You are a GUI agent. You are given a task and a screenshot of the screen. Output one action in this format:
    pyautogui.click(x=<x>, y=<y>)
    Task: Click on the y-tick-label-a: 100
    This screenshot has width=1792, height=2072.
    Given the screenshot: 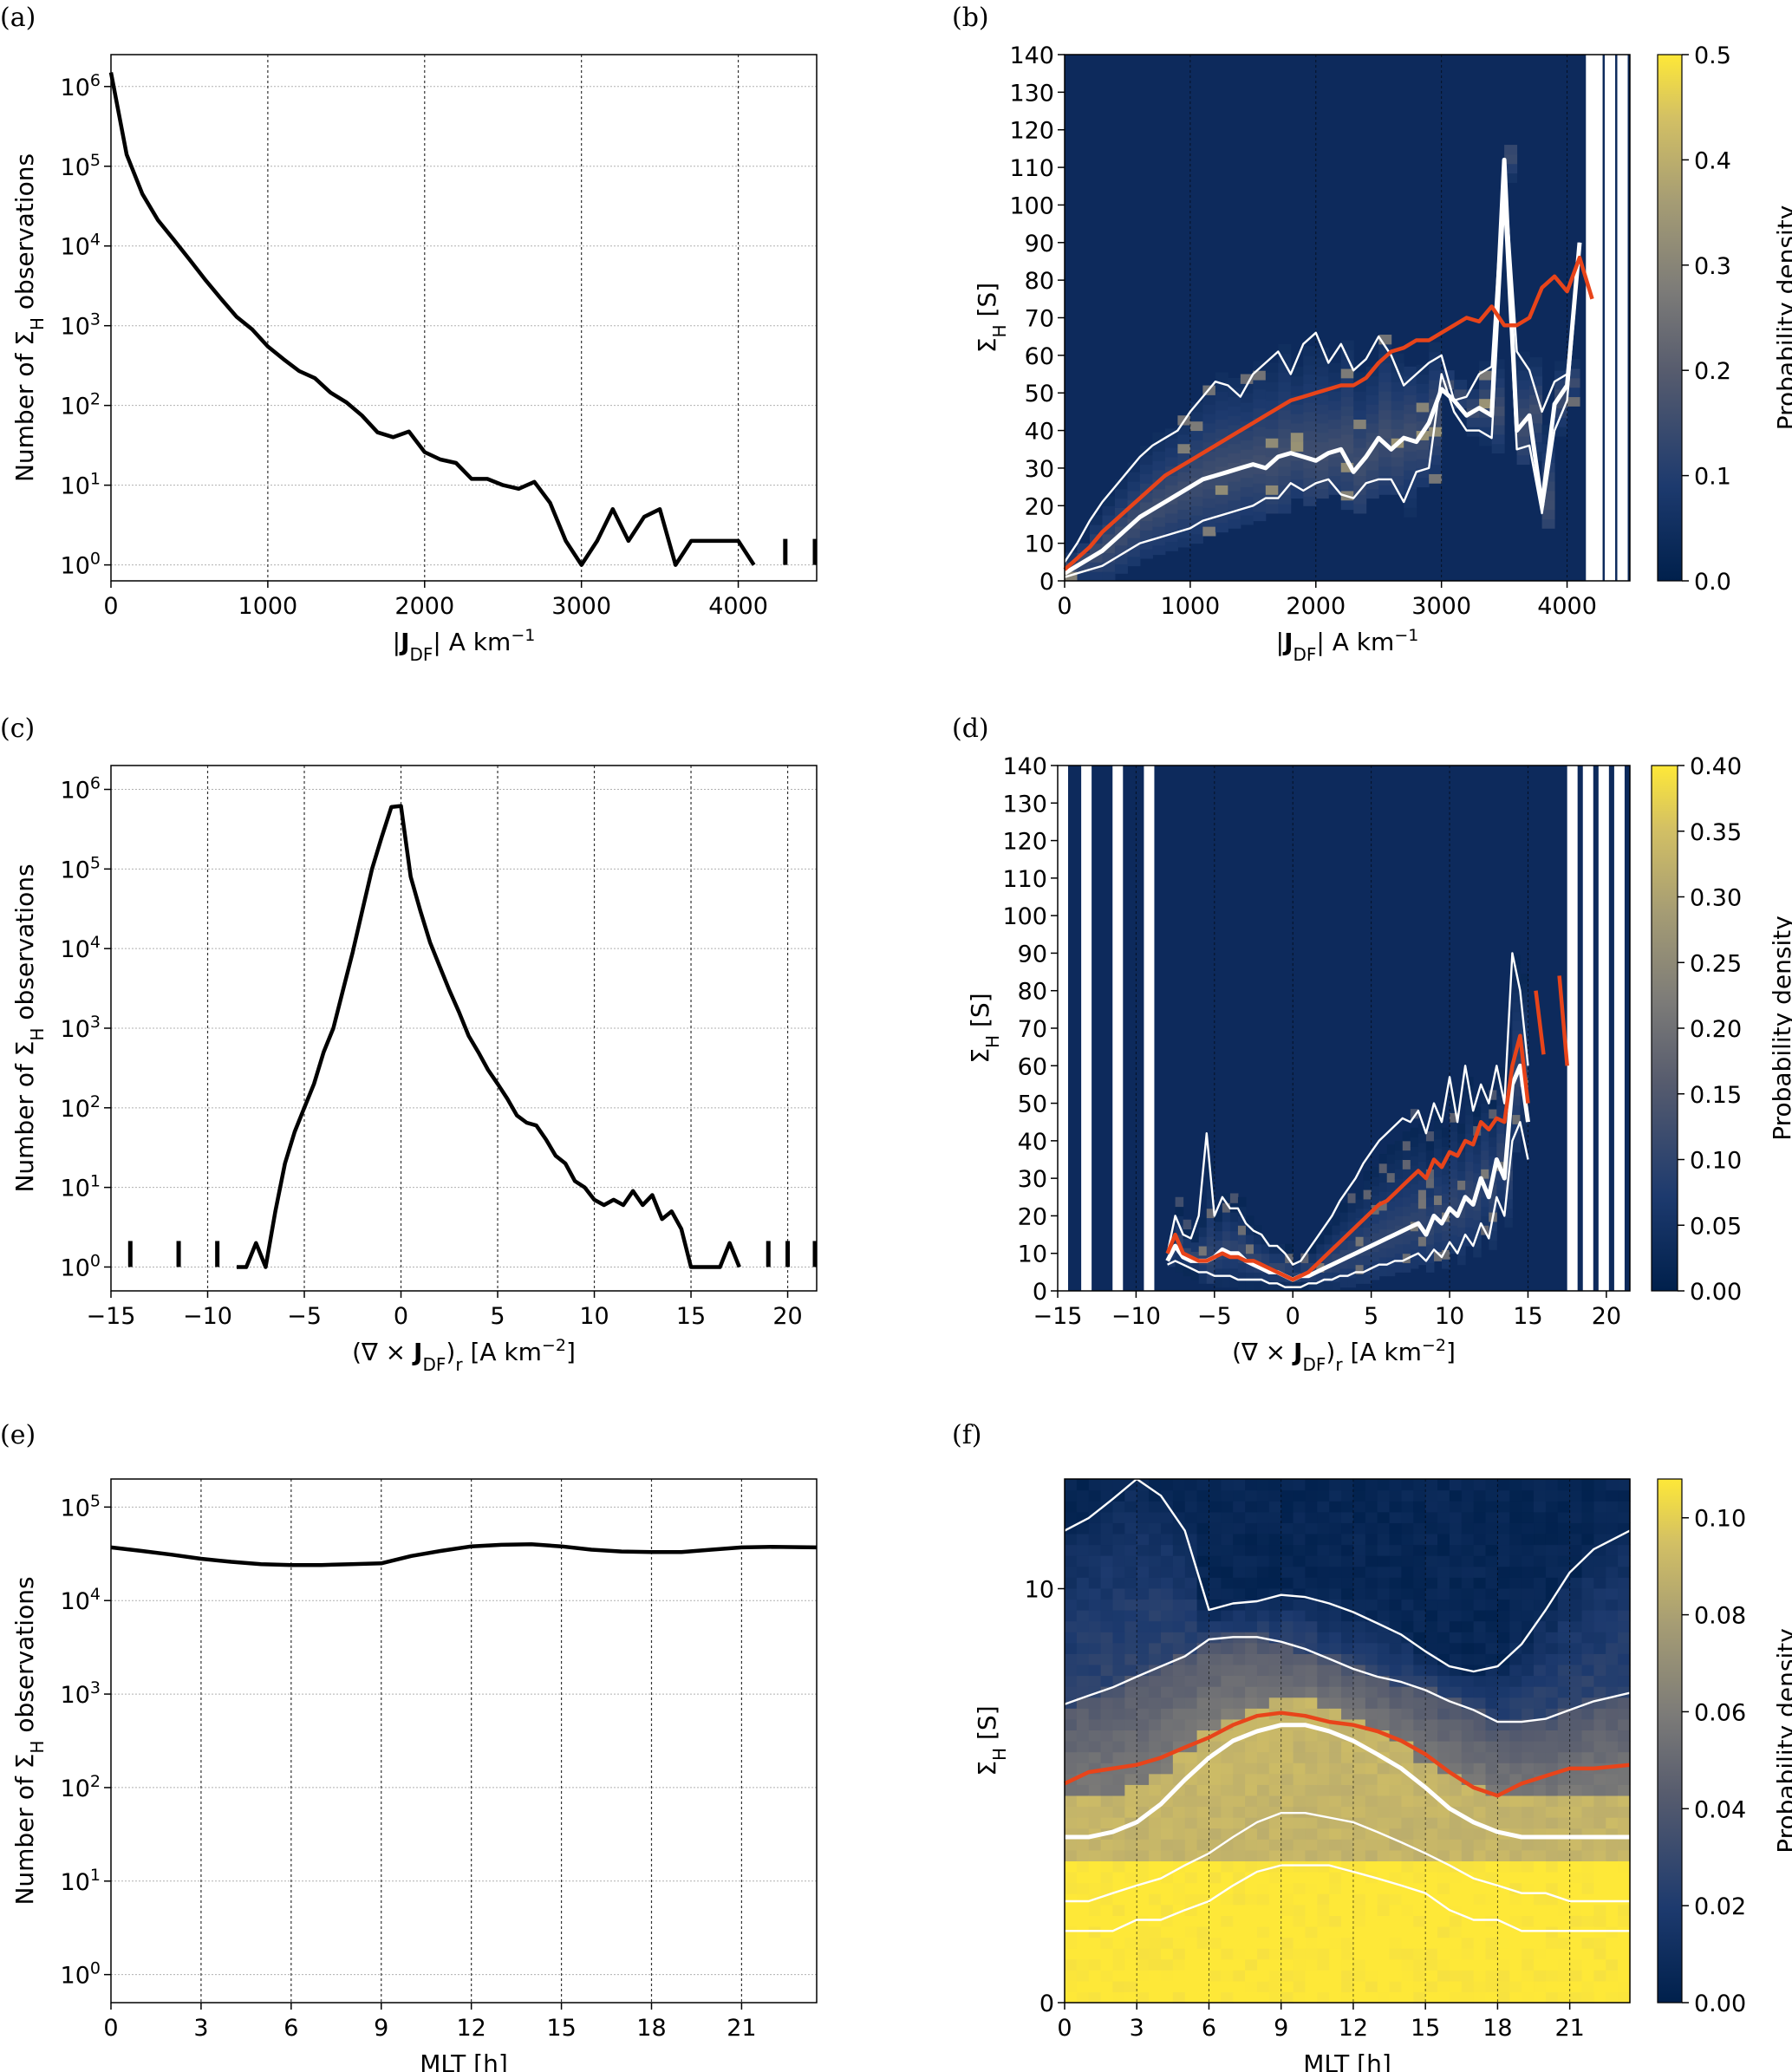 What is the action you would take?
    pyautogui.click(x=81, y=565)
    